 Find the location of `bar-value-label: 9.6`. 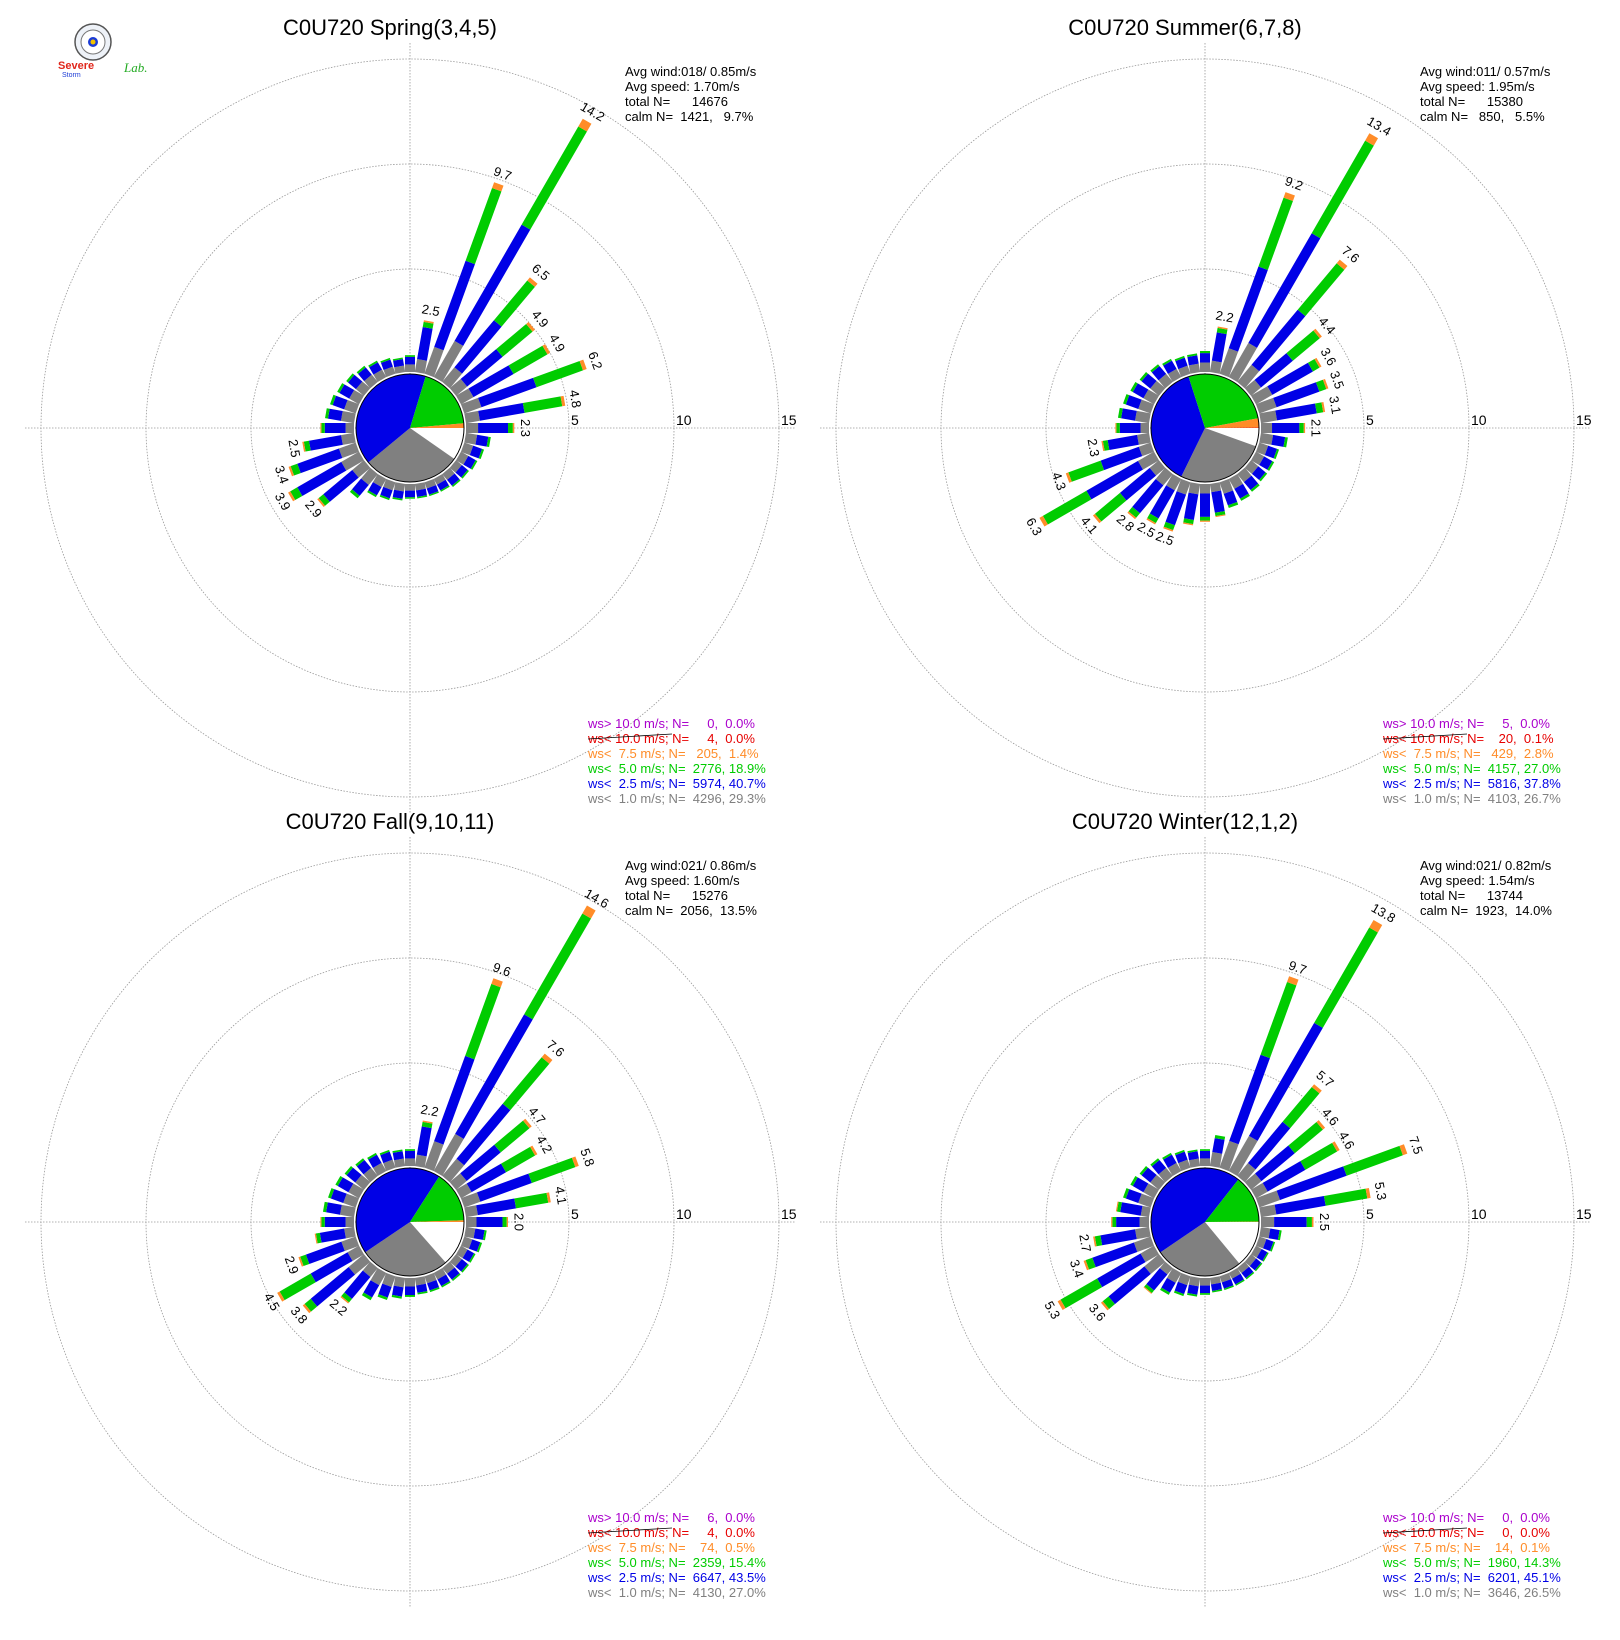

bar-value-label: 9.6 is located at coordinates (502, 969).